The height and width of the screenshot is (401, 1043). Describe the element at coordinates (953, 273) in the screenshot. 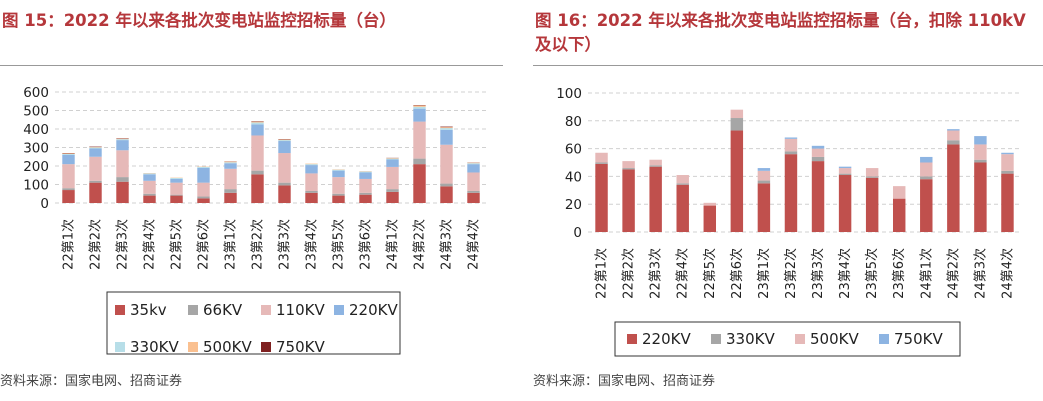

I see `x-category-label: 24第2次` at that location.